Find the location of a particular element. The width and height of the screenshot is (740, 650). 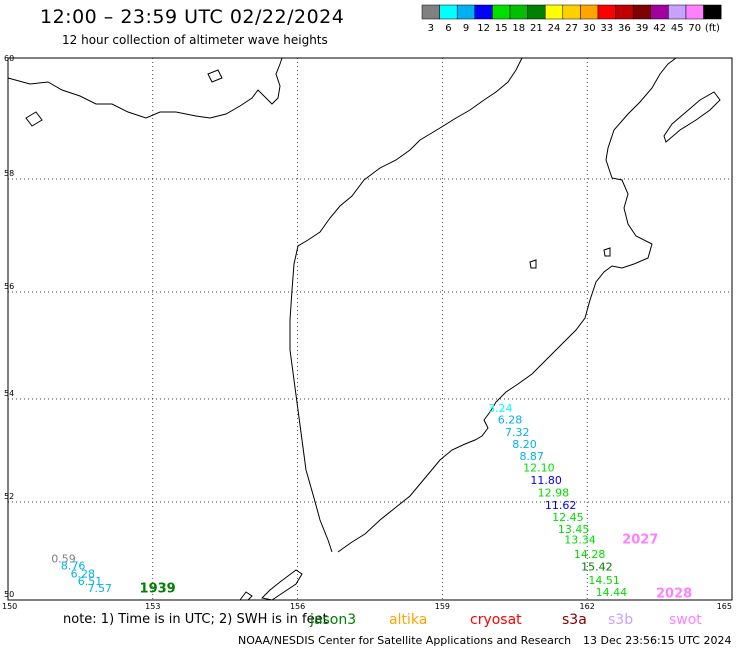

wave-height-label: 6.51 is located at coordinates (90, 581).